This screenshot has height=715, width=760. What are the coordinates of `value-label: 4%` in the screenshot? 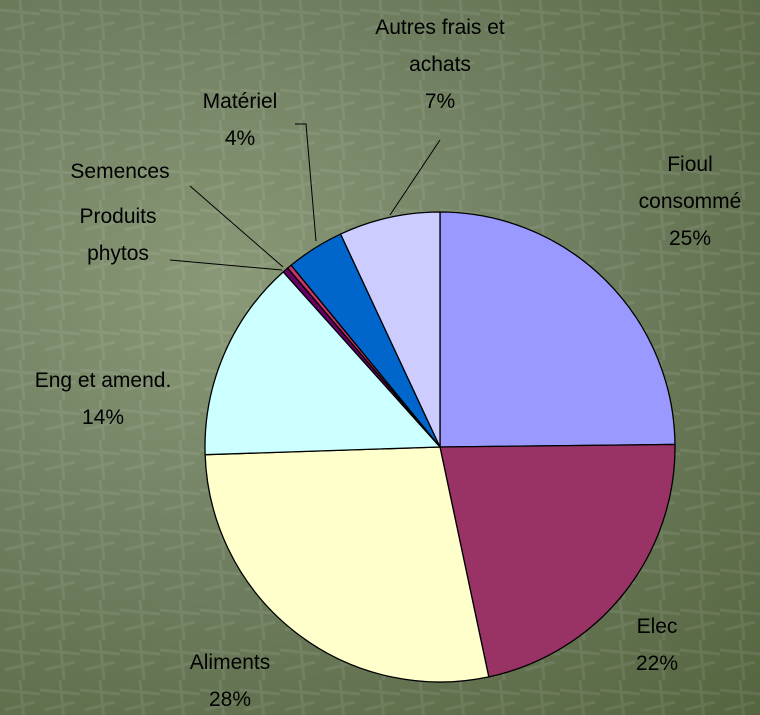 It's located at (240, 138).